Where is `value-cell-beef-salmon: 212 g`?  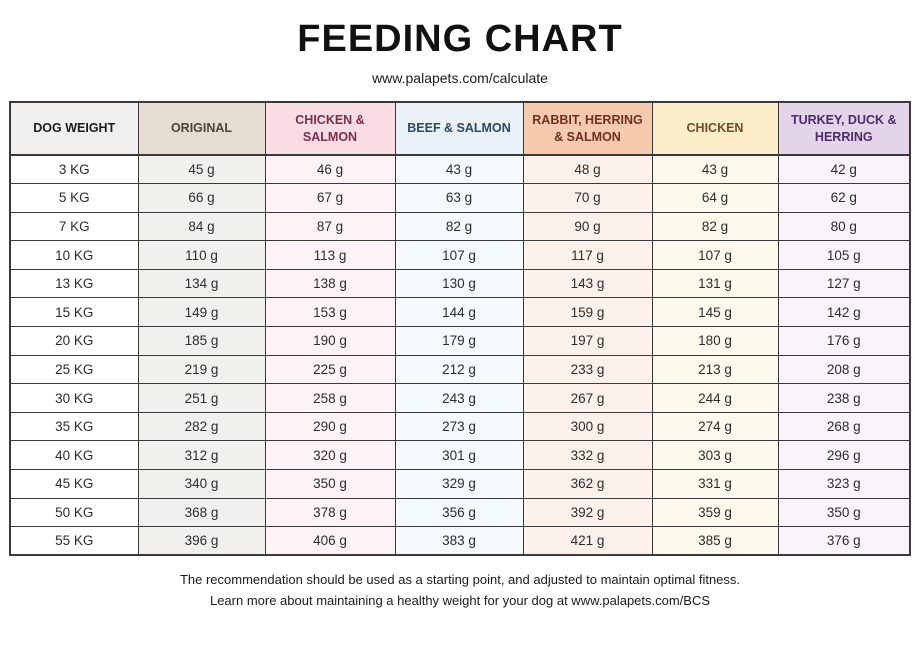 value-cell-beef-salmon: 212 g is located at coordinates (459, 369).